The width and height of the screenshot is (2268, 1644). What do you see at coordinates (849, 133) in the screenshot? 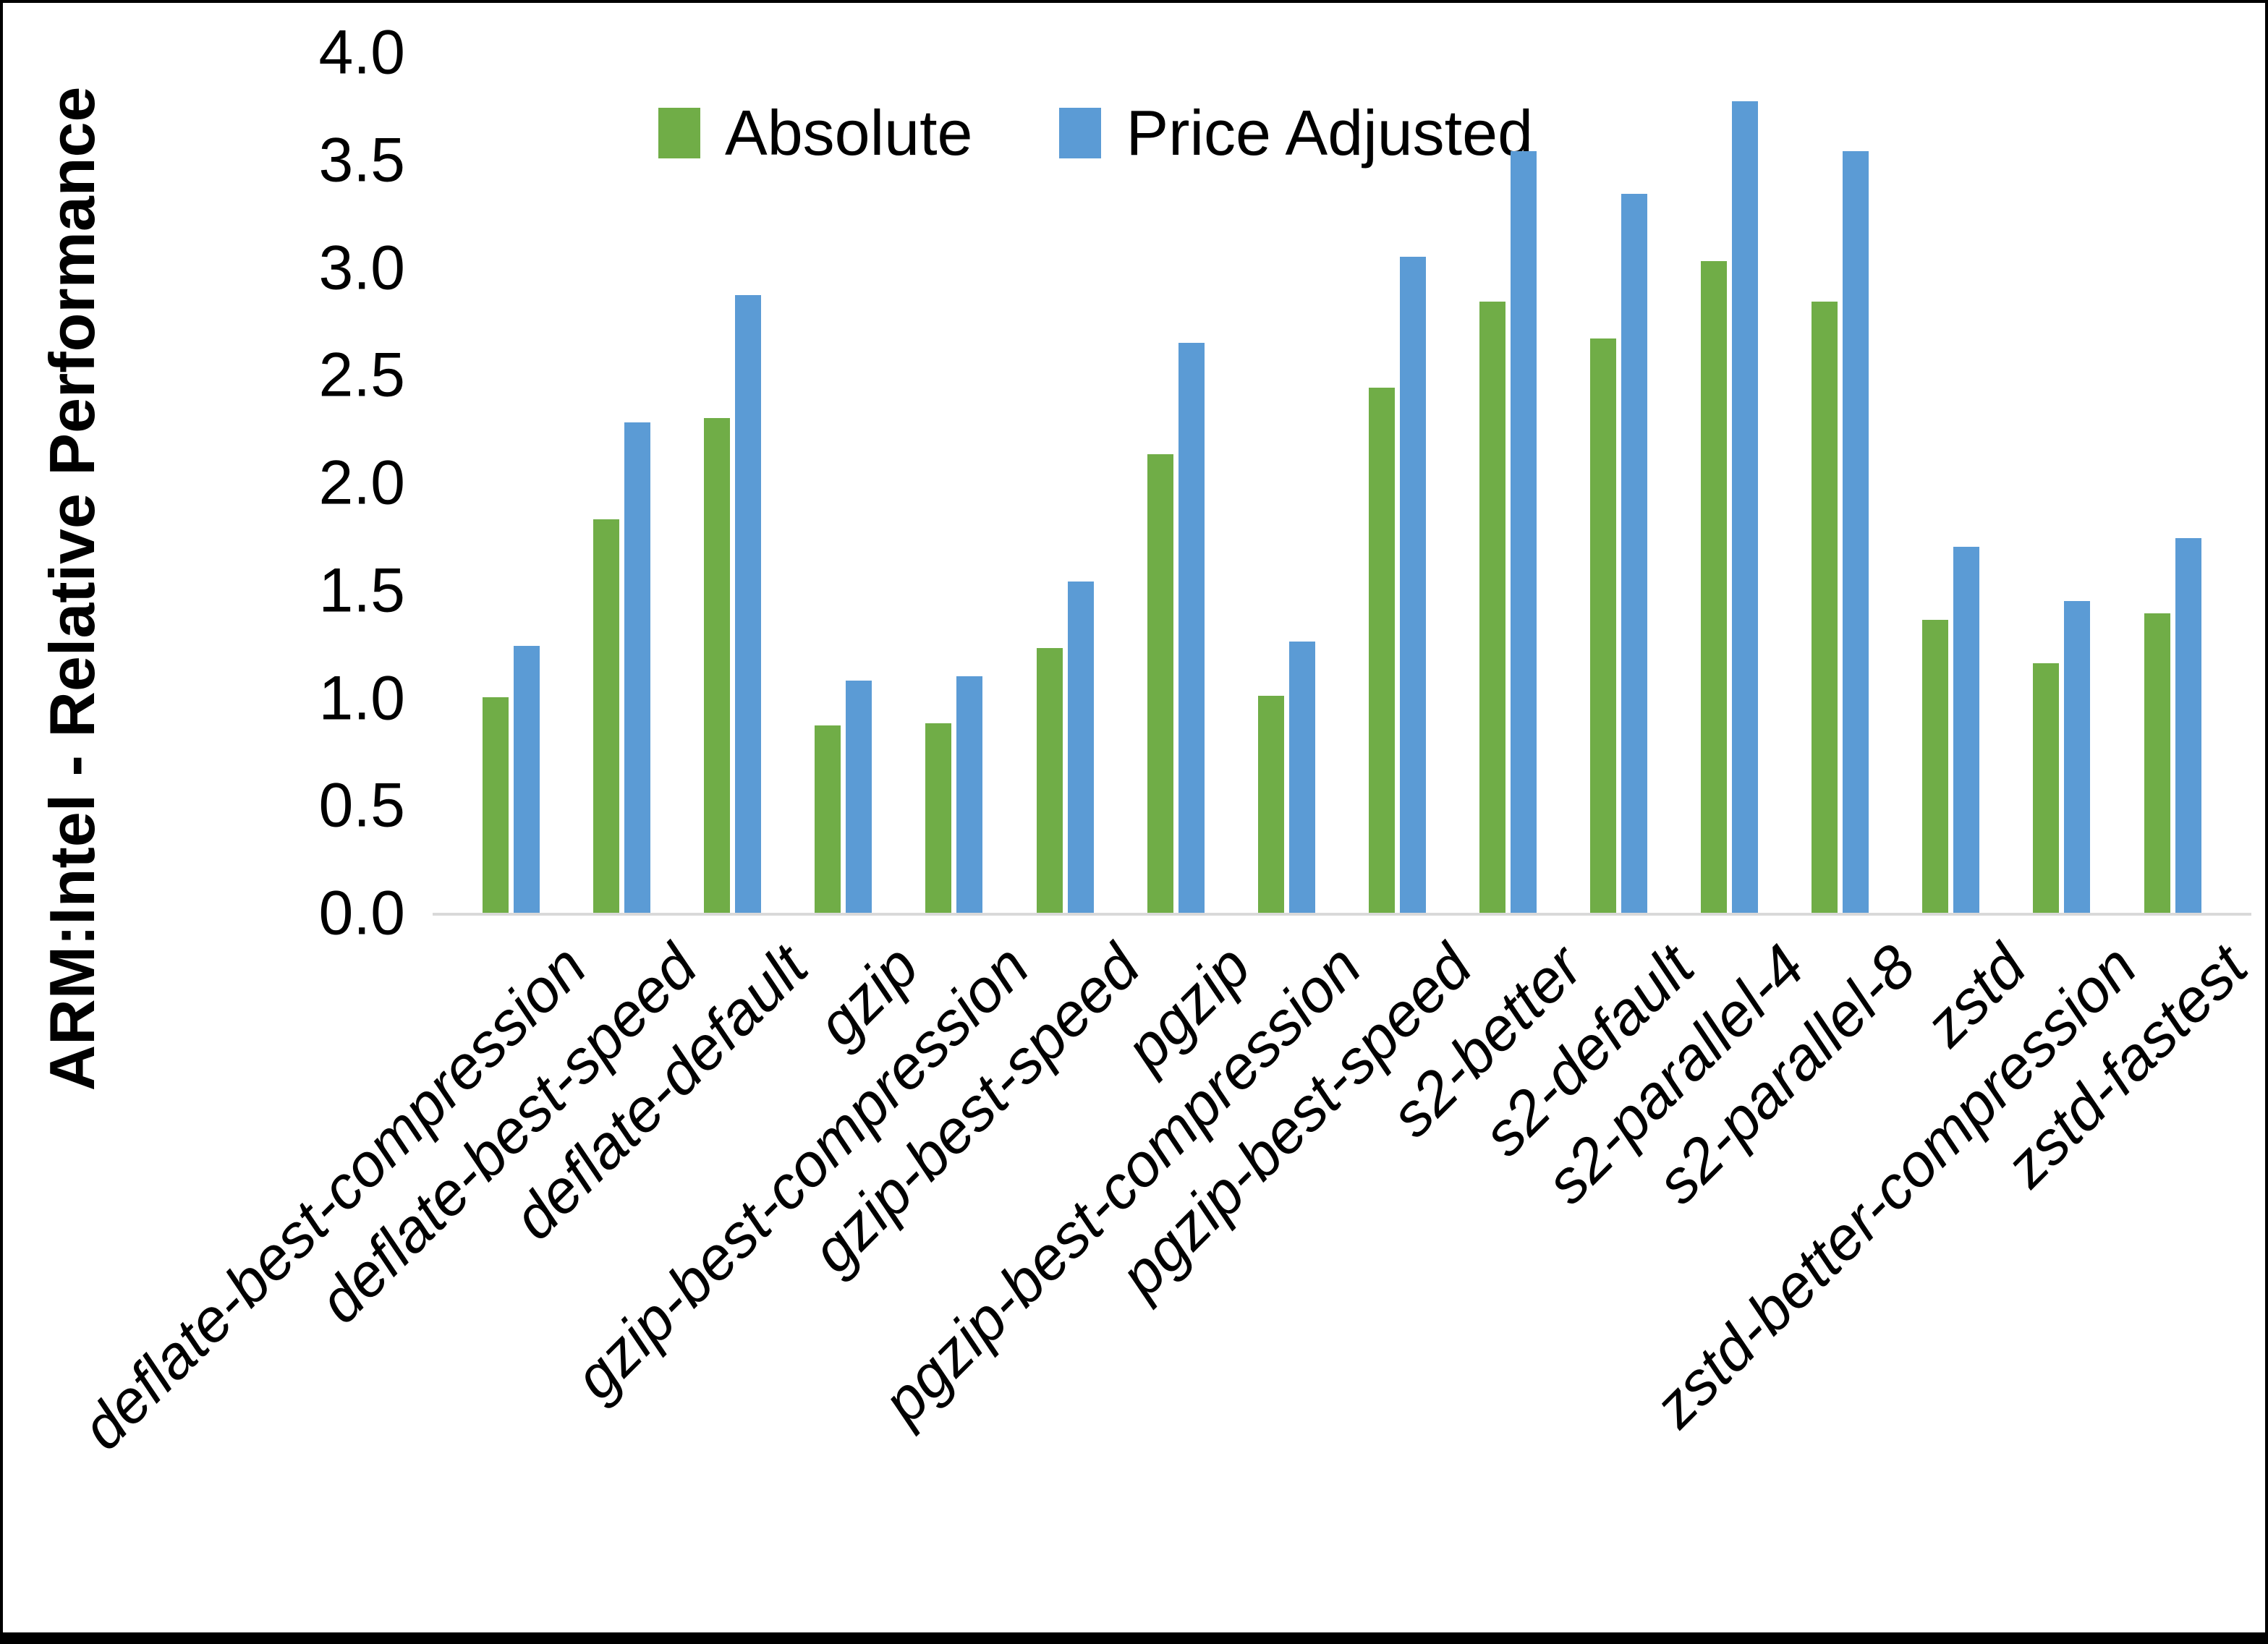
I see `legend-label: Absolute` at bounding box center [849, 133].